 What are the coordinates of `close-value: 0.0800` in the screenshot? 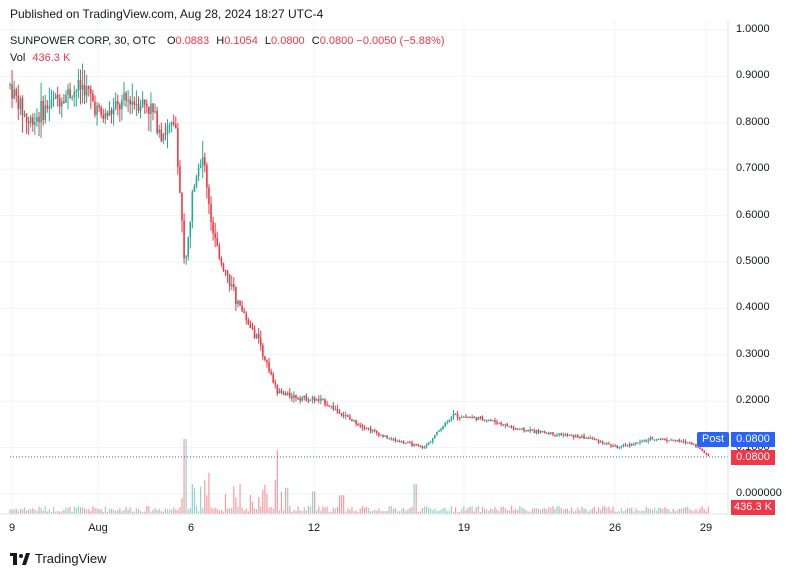 It's located at (336, 41).